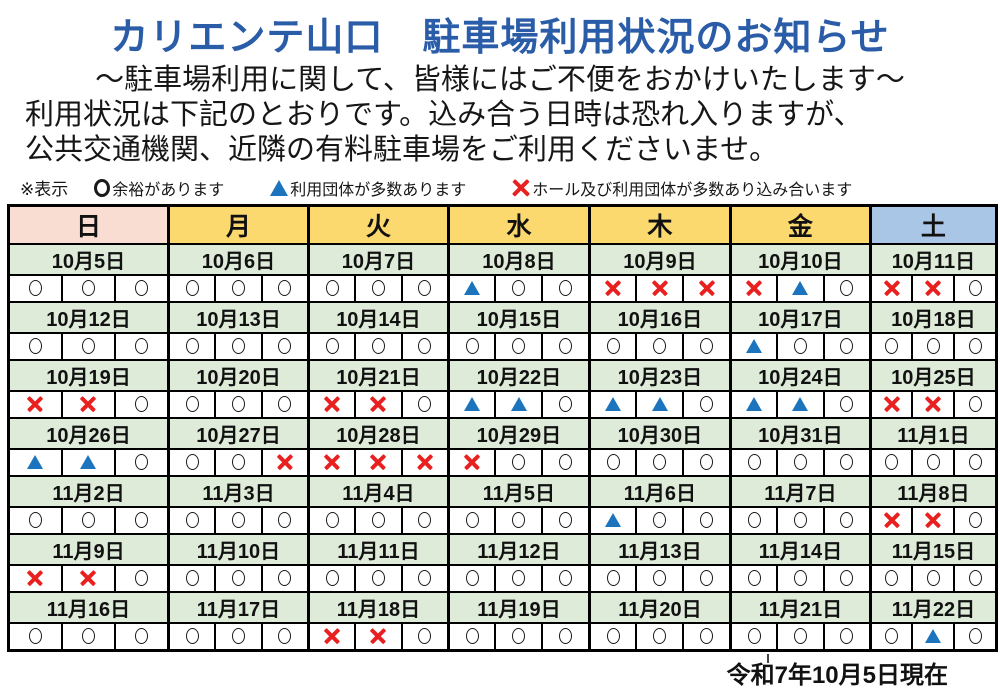 This screenshot has height=690, width=1000. What do you see at coordinates (444, 115) in the screenshot?
I see `intro-line-2: 利用状況は下記のとおりです。込み合う日時は恐れ入りますが、` at bounding box center [444, 115].